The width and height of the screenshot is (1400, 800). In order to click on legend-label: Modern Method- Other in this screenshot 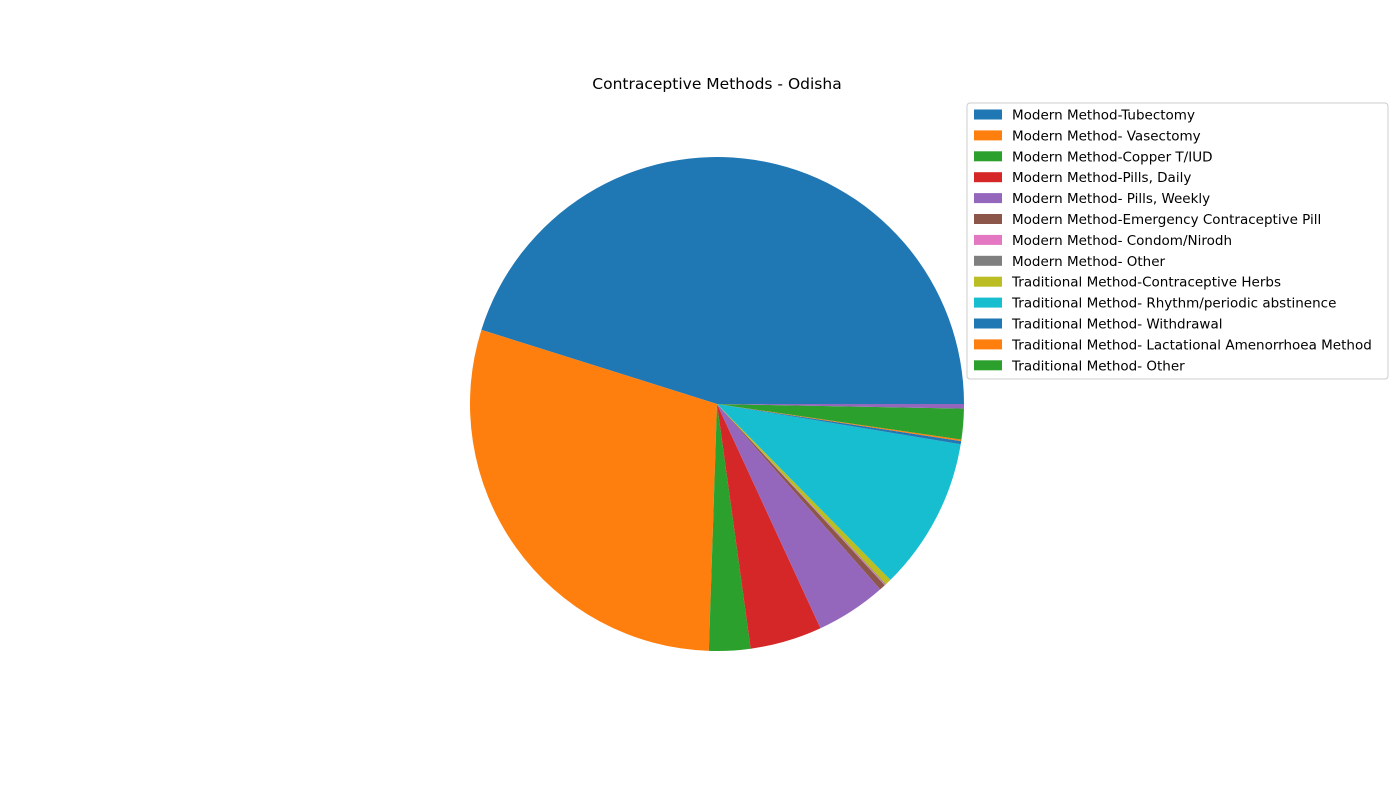, I will do `click(1089, 262)`.